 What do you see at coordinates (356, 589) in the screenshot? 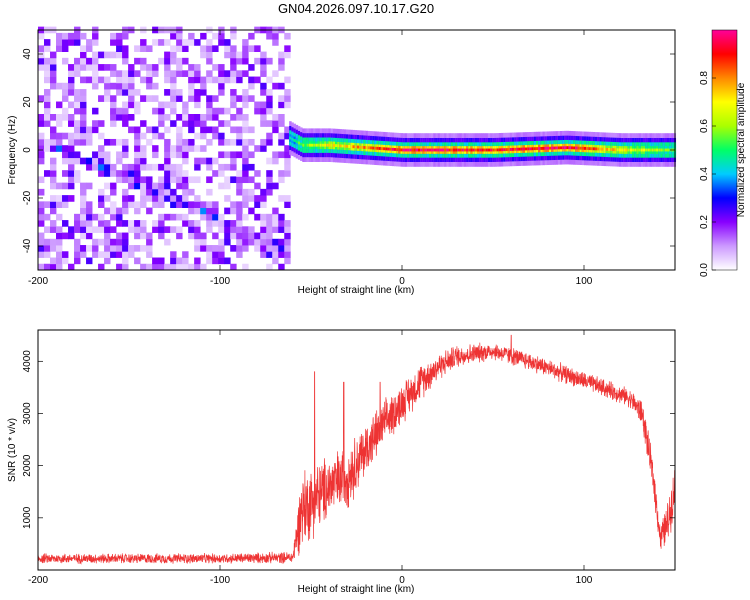
I see `snr-xlabel: Height of straight line (km)` at bounding box center [356, 589].